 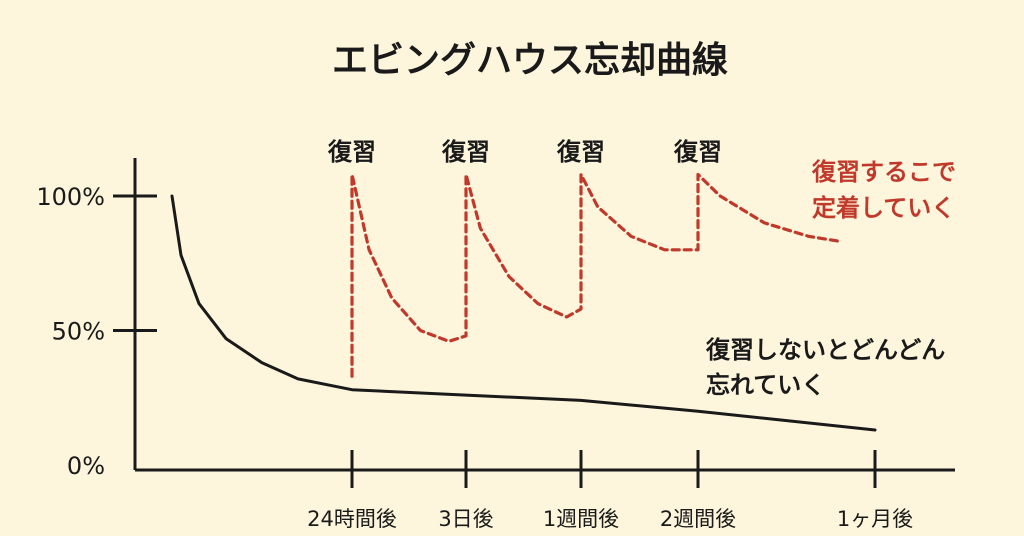 I want to click on chart-title: エビングハウス忘却曲線, so click(x=530, y=60).